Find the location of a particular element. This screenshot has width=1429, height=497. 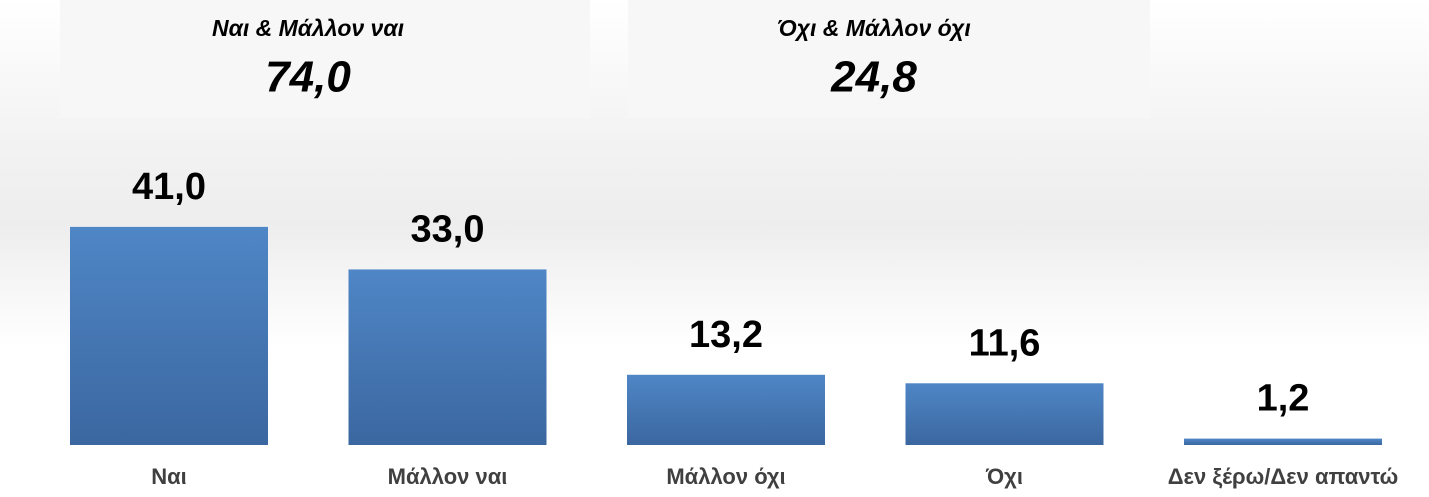

value-label: 33,0 is located at coordinates (448, 229).